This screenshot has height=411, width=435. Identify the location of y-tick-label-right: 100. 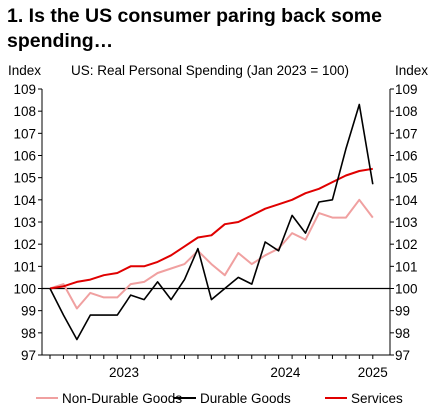
(406, 289).